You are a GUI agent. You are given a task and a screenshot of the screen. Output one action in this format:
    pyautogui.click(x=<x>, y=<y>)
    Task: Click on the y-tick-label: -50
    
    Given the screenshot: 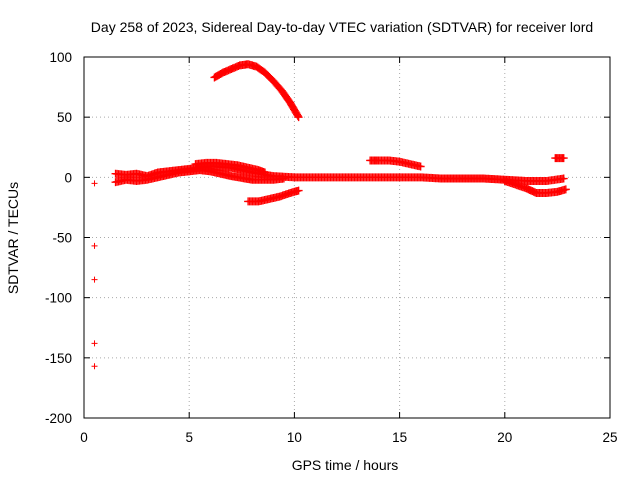 What is the action you would take?
    pyautogui.click(x=62, y=238)
    